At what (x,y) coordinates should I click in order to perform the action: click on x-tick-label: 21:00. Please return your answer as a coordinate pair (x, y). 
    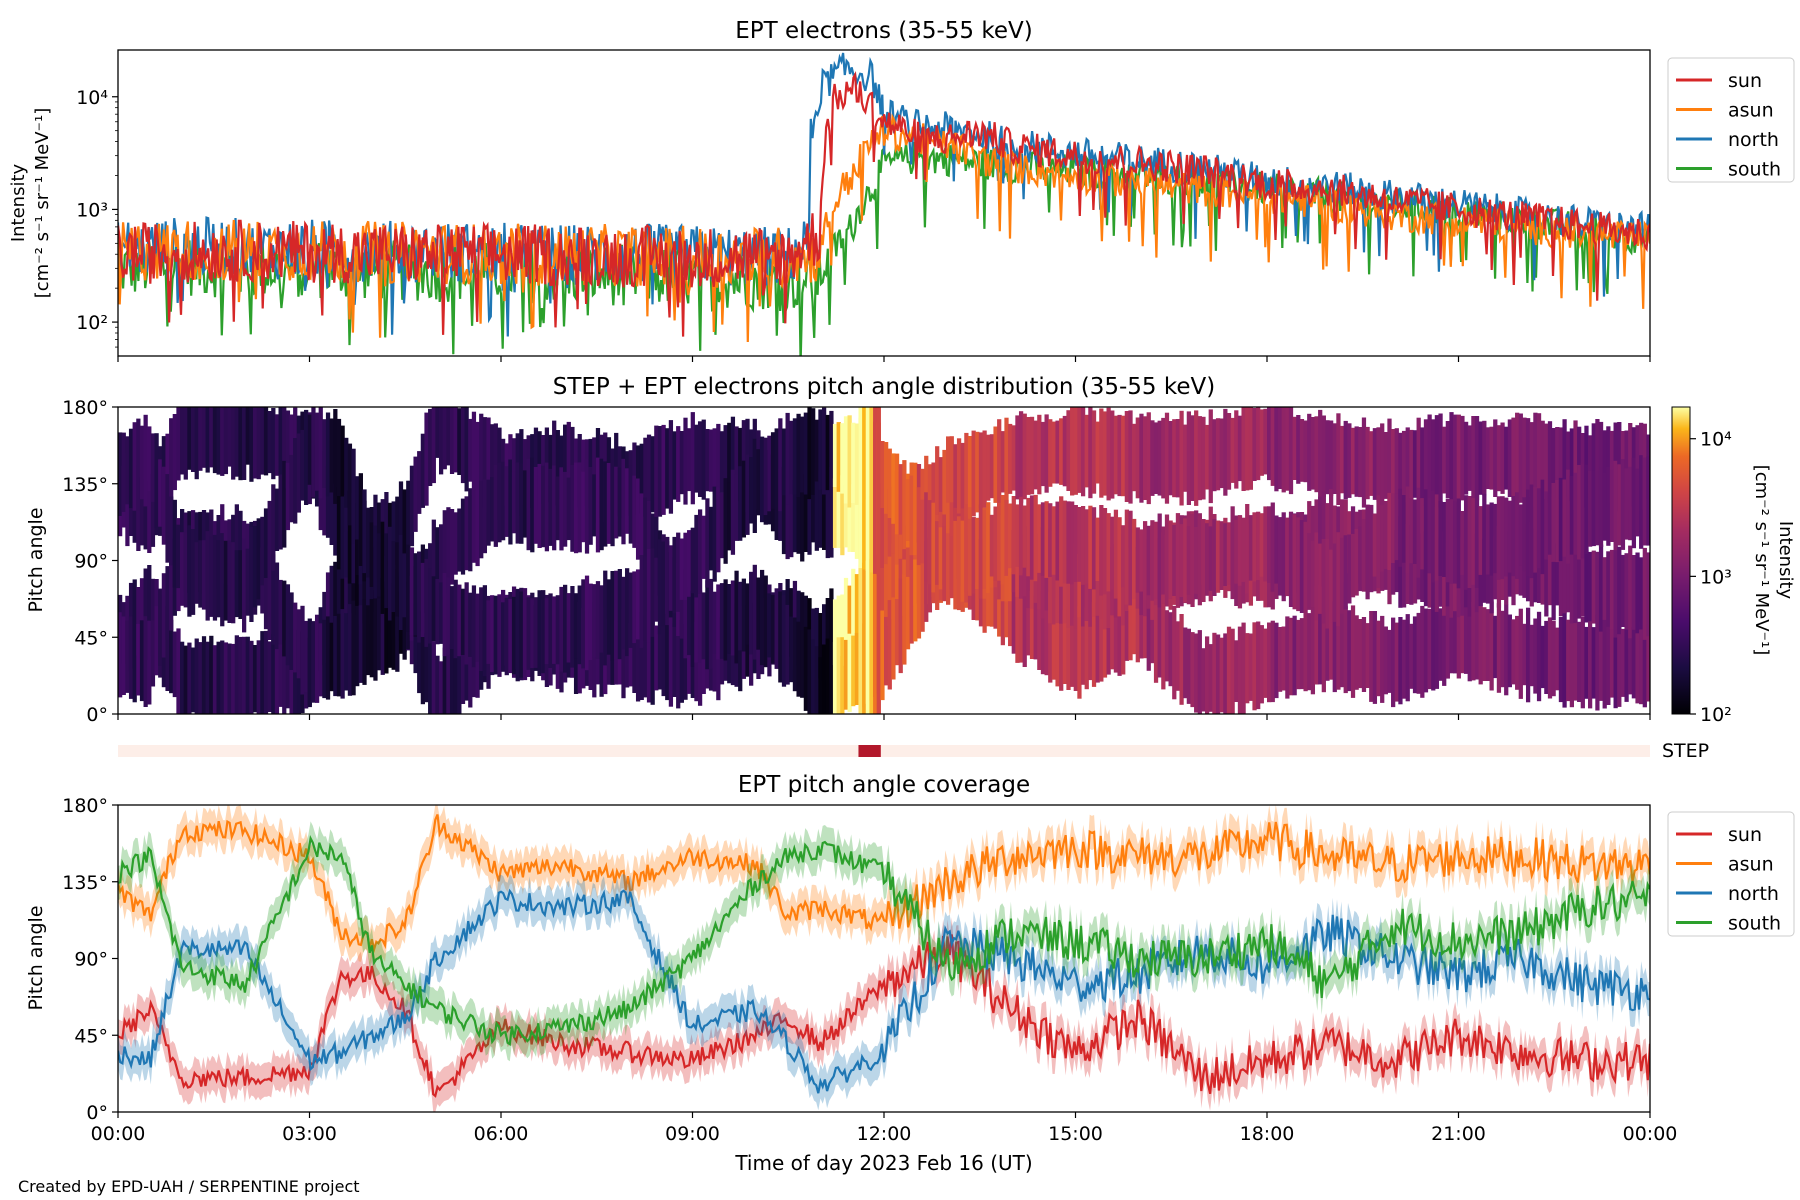
    Looking at the image, I should click on (1458, 1134).